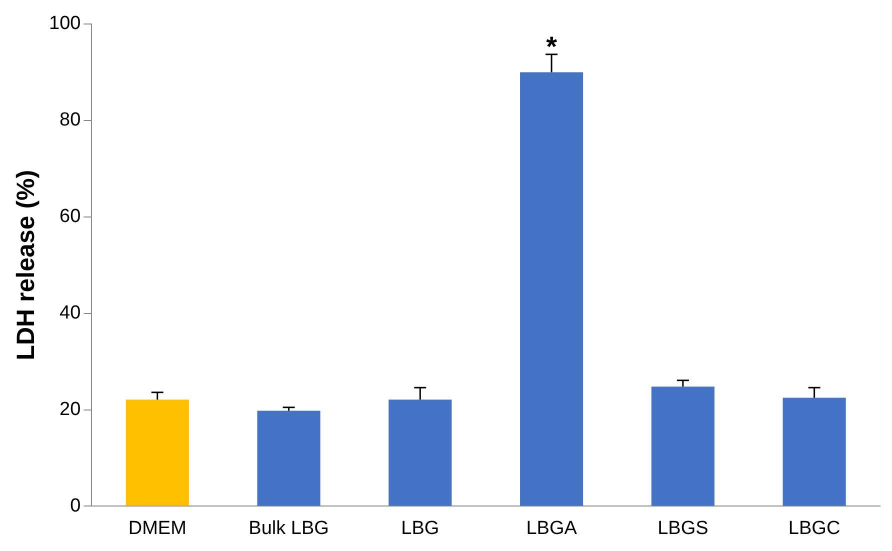 Image resolution: width=892 pixels, height=551 pixels. Describe the element at coordinates (70, 120) in the screenshot. I see `y-tick-label: 80` at that location.